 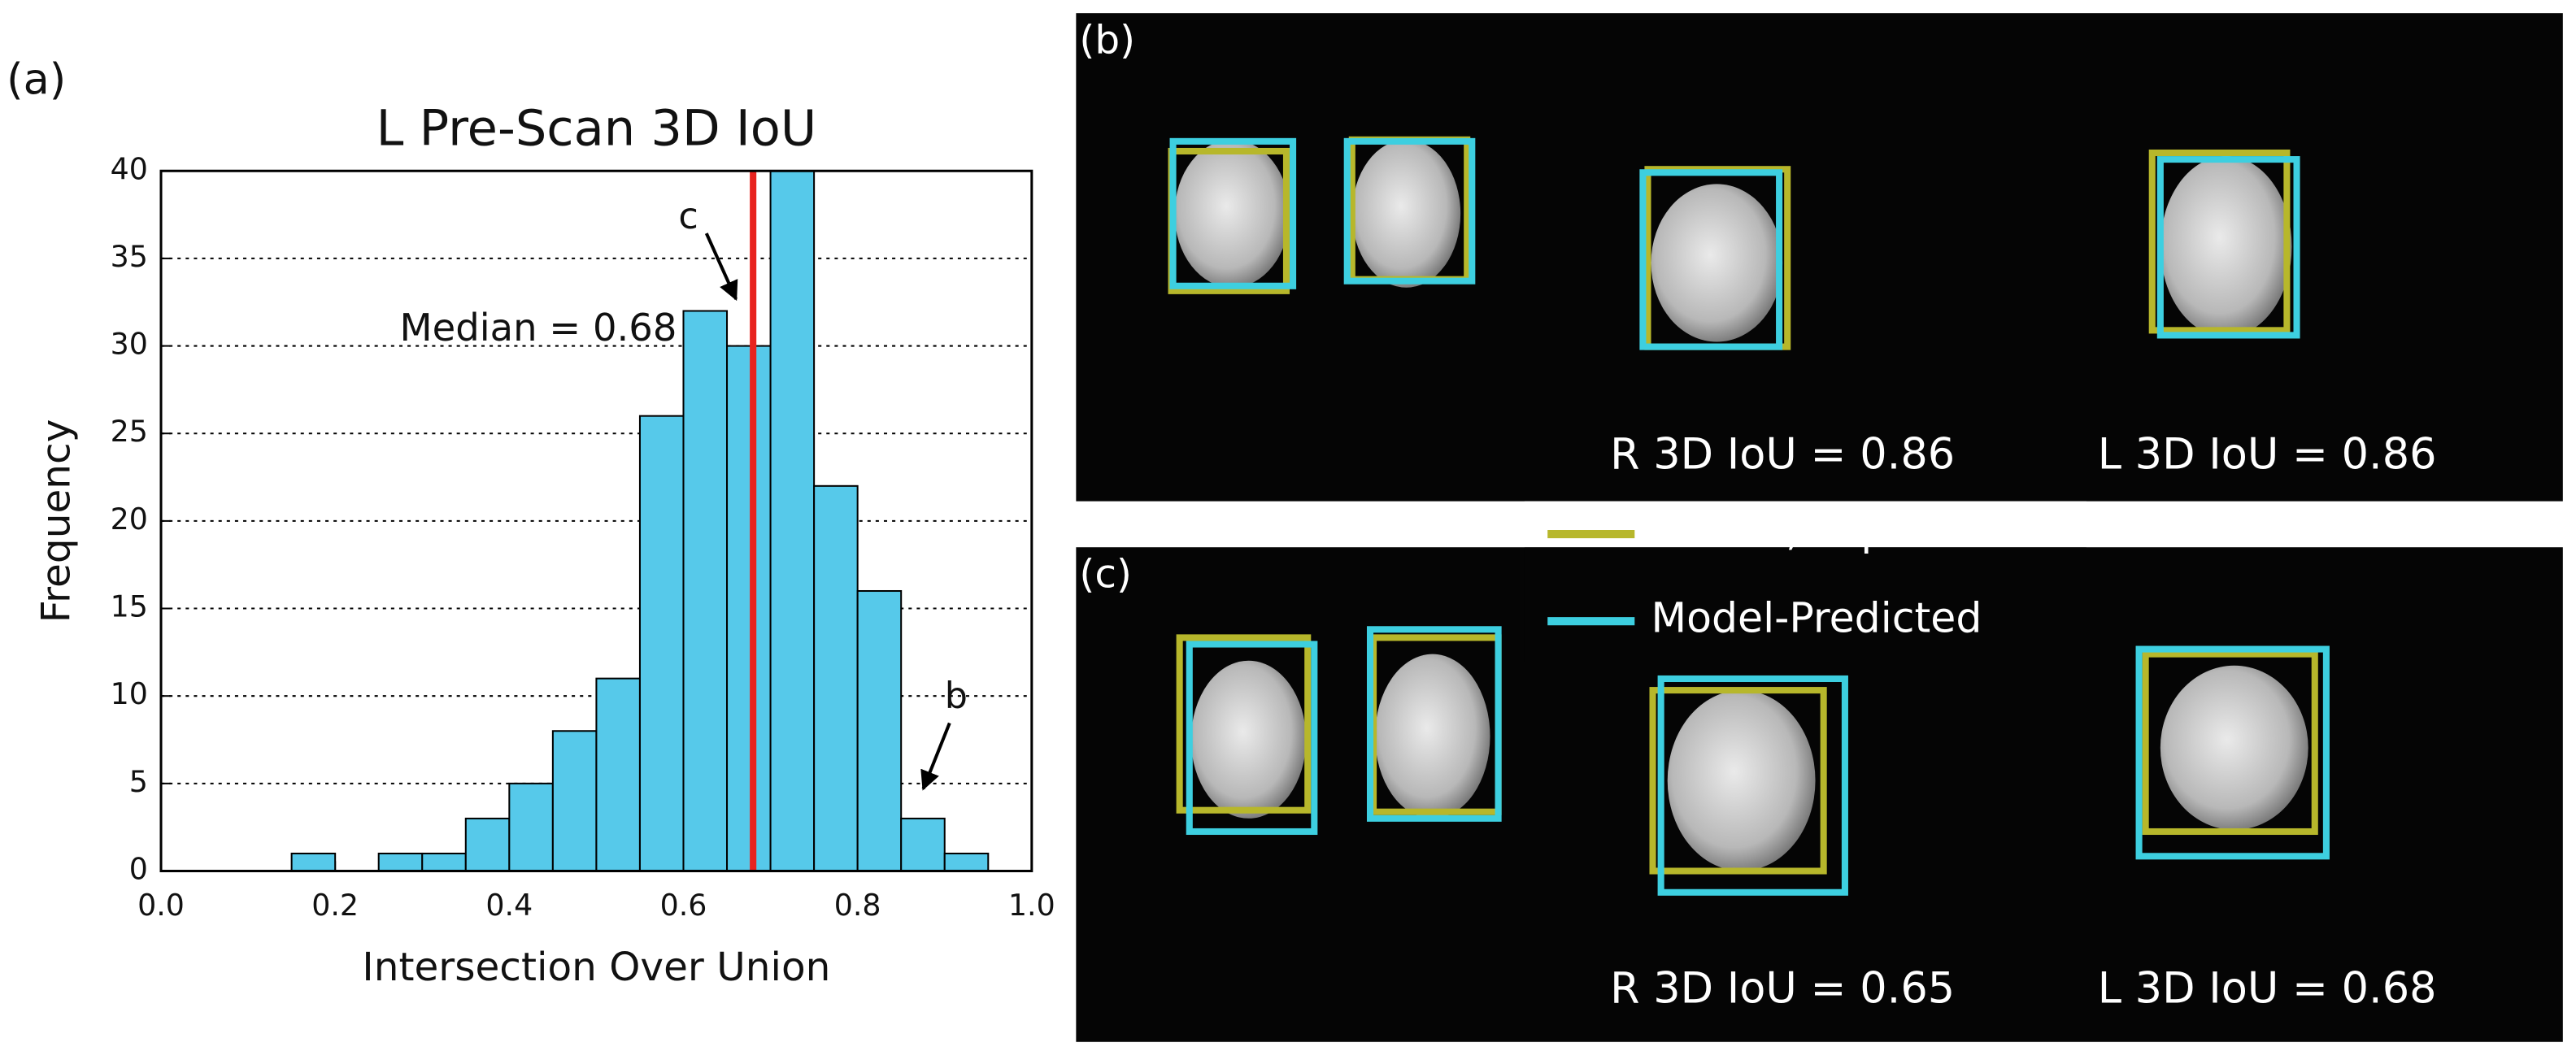 What do you see at coordinates (129, 519) in the screenshot?
I see `y-tick-label: 20` at bounding box center [129, 519].